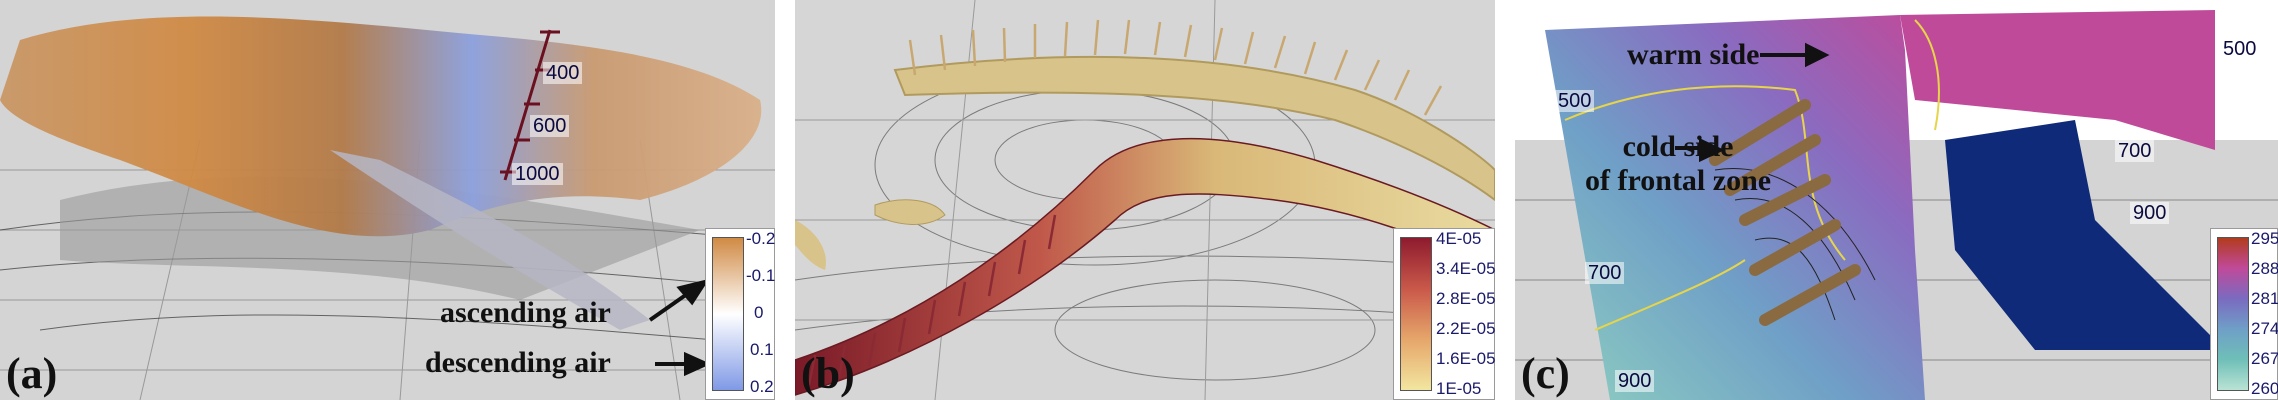 The image size is (2278, 400). What do you see at coordinates (1194, 128) in the screenshot?
I see `upper-trajectory-tube` at bounding box center [1194, 128].